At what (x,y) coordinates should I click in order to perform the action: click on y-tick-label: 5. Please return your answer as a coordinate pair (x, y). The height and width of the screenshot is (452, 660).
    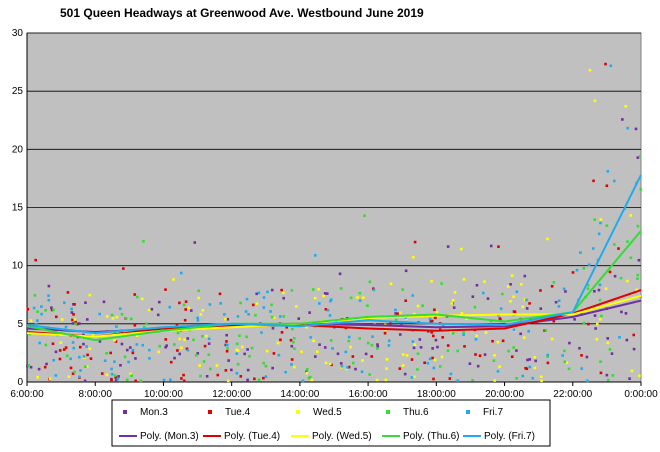
    Looking at the image, I should click on (20, 324).